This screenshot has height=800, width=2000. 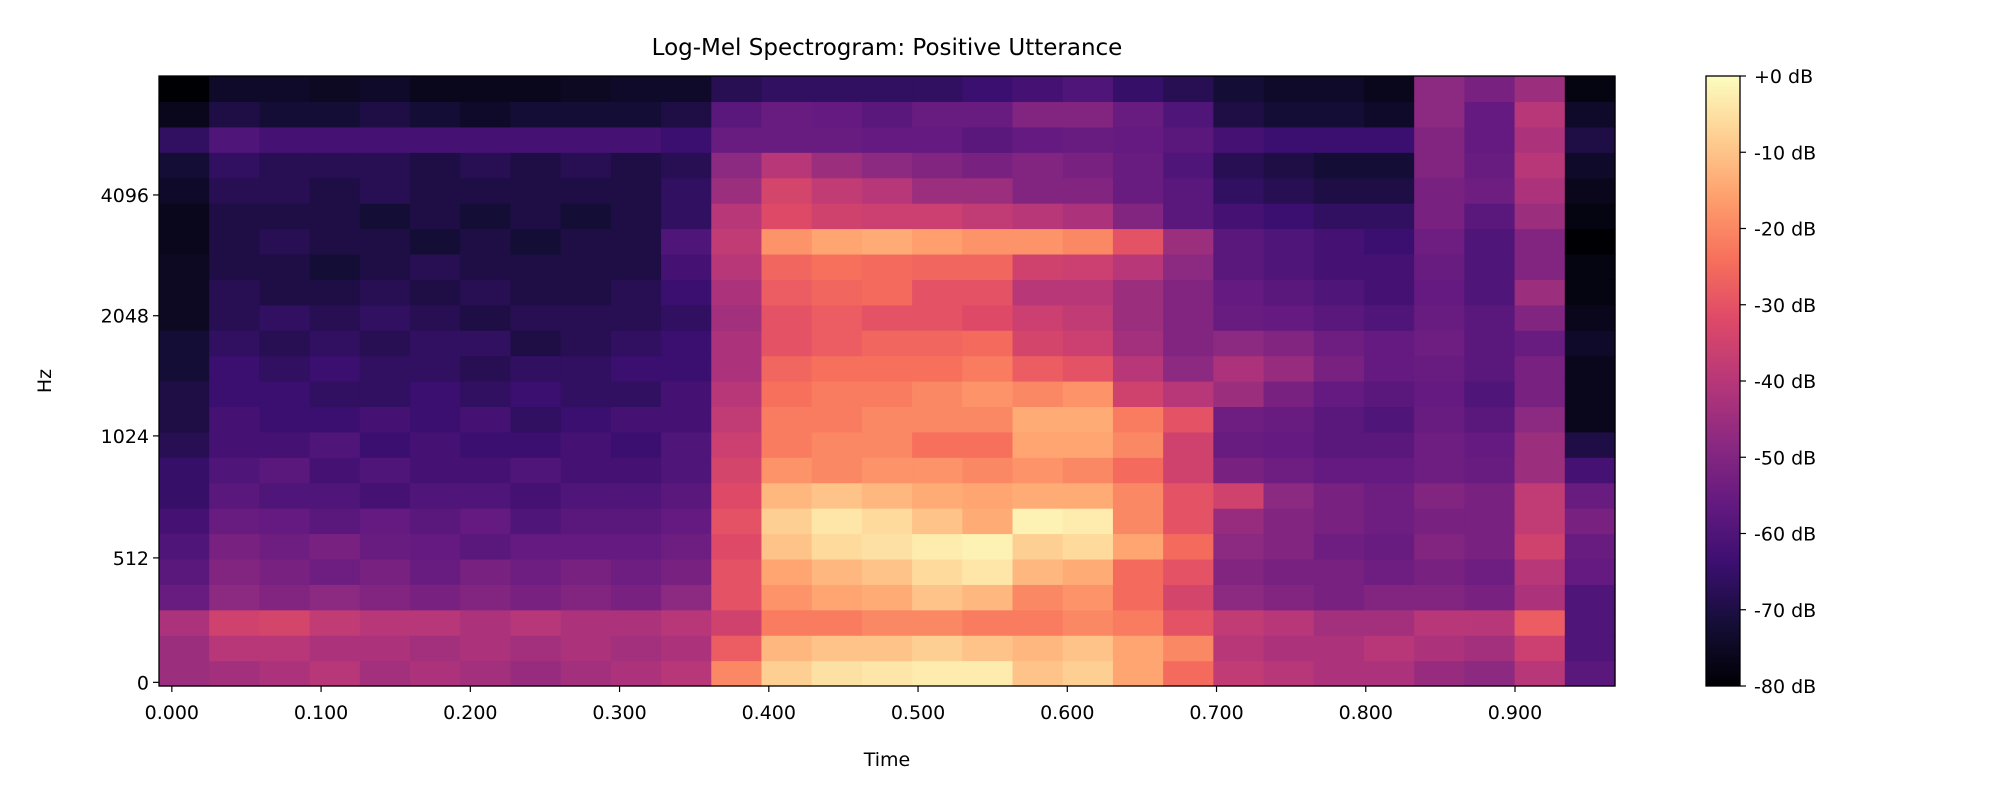 What do you see at coordinates (918, 713) in the screenshot?
I see `x-tick-label: 0.500` at bounding box center [918, 713].